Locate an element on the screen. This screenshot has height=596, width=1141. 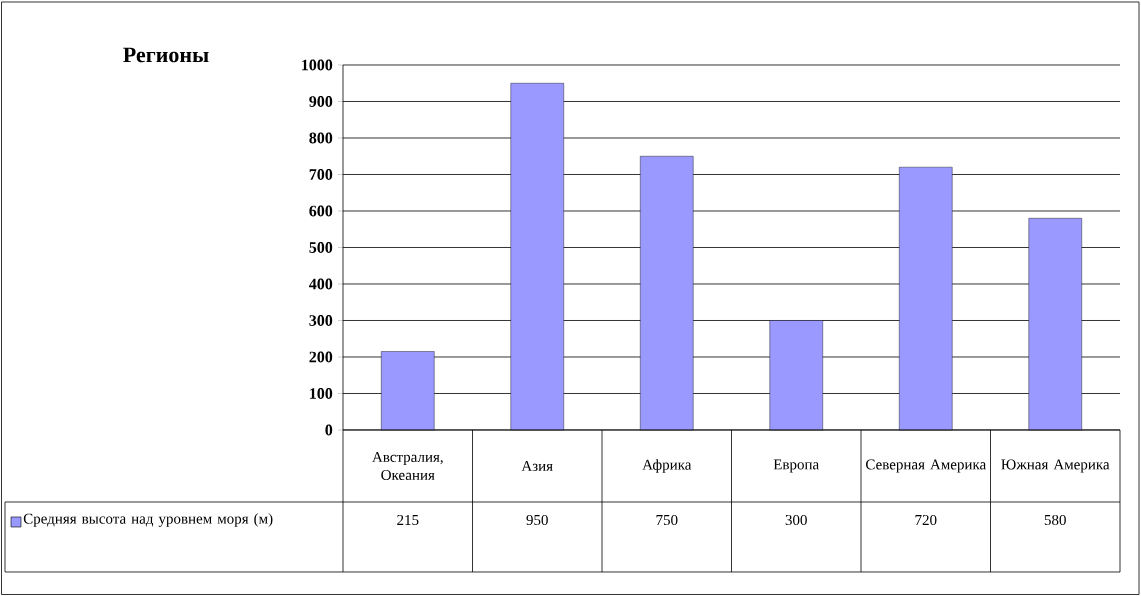
y-tick-label: 800 is located at coordinates (321, 138).